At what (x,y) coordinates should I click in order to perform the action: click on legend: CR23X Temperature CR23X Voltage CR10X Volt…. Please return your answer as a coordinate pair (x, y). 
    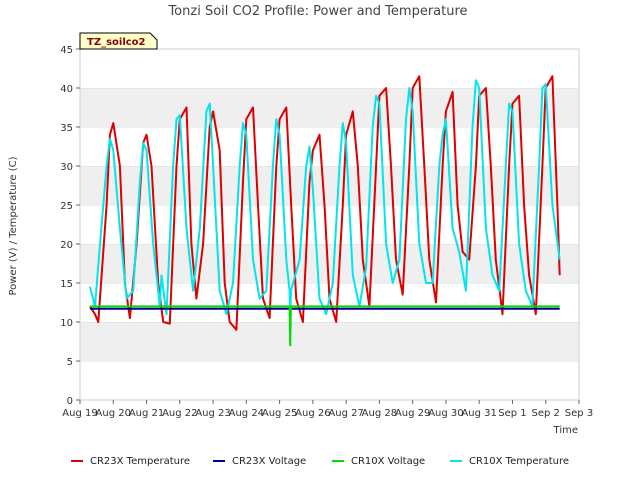
    Looking at the image, I should click on (320, 461).